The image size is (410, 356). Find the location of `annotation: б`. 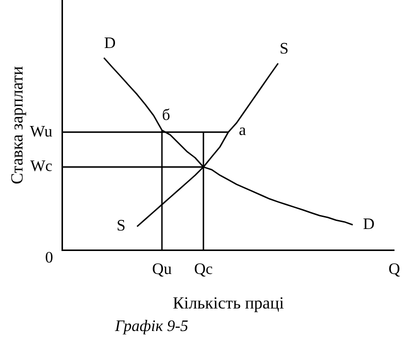

annotation: б is located at coordinates (166, 115).